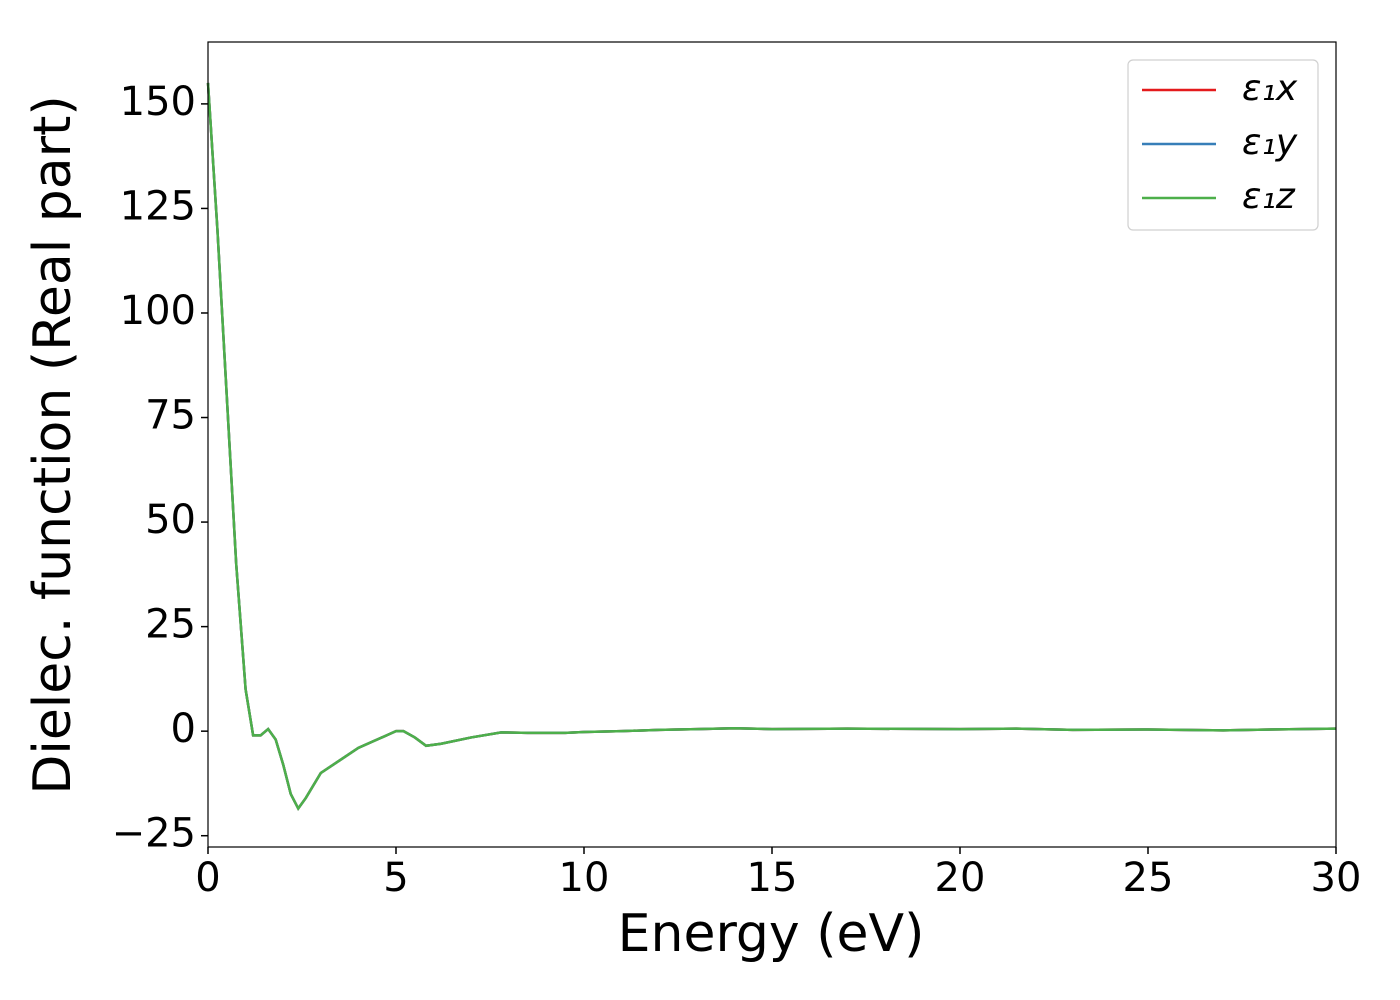 The image size is (1400, 1000). Describe the element at coordinates (771, 934) in the screenshot. I see `x-axis-label: Energy (eV)` at that location.